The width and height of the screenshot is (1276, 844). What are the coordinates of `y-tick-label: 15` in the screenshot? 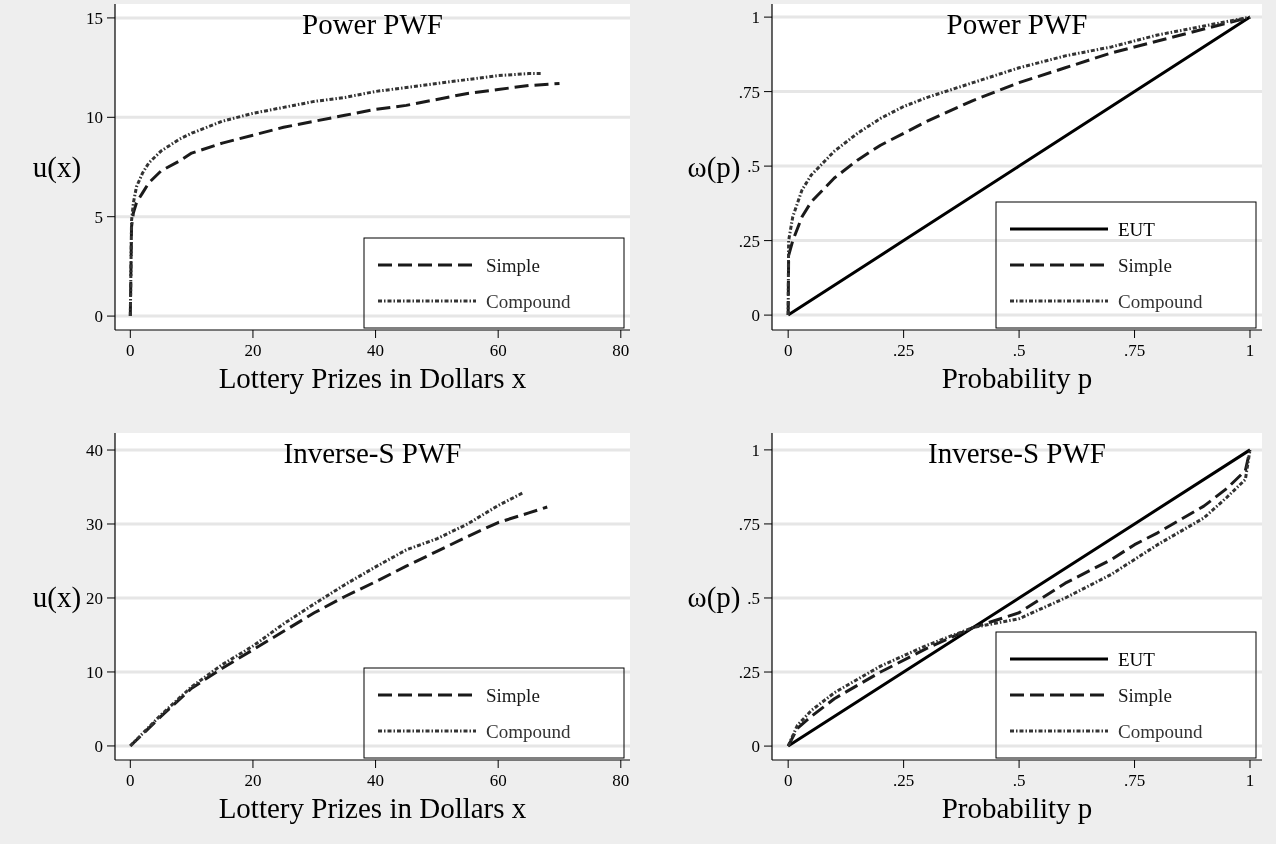 It's located at (94, 18).